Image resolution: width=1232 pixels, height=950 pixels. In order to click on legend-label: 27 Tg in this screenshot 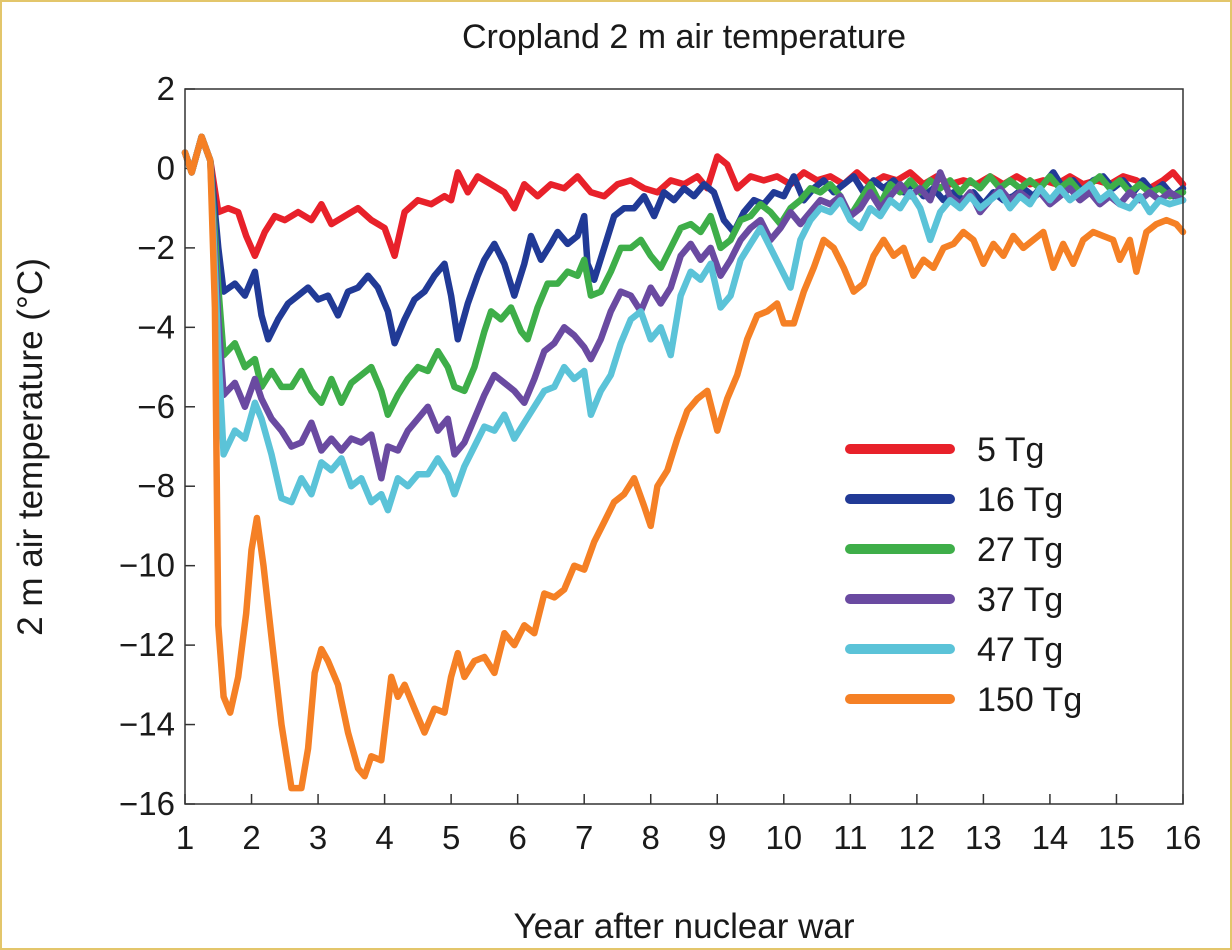, I will do `click(1020, 550)`.